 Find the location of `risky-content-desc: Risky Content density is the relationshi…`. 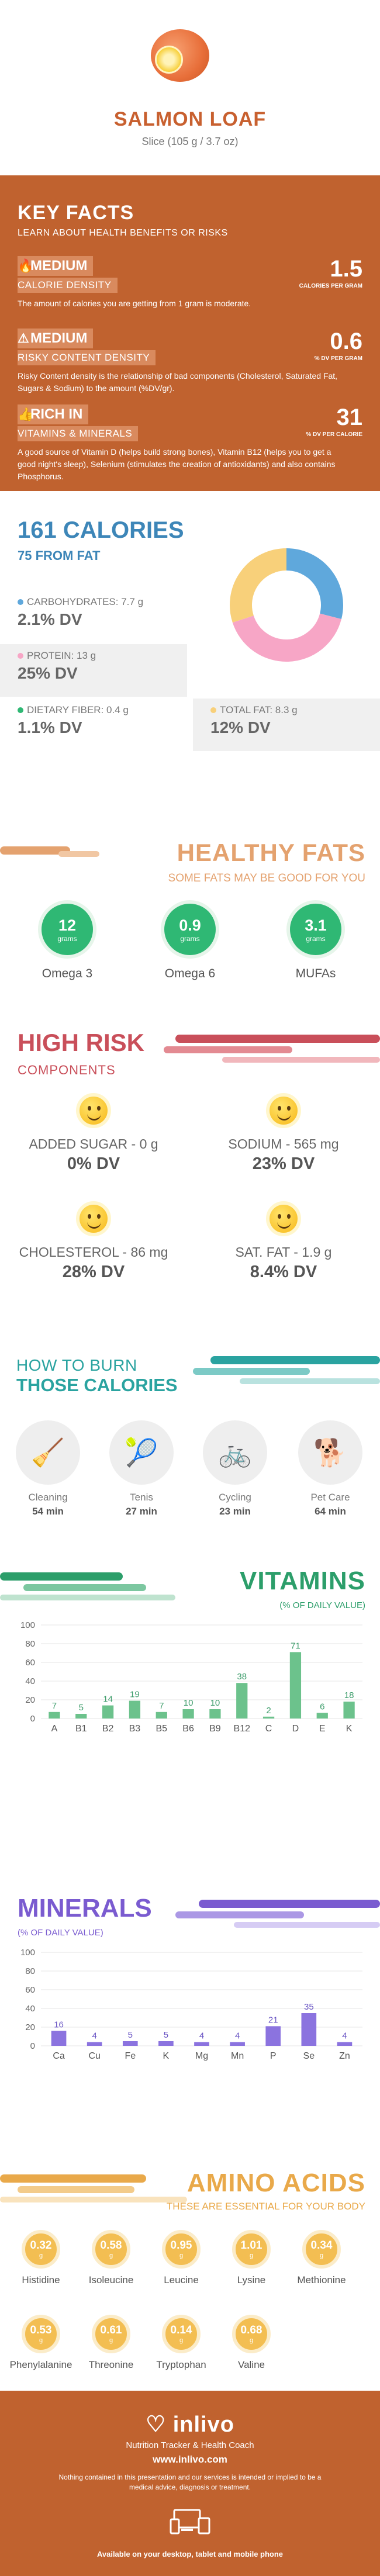

risky-content-desc: Risky Content density is the relationshi… is located at coordinates (178, 382).